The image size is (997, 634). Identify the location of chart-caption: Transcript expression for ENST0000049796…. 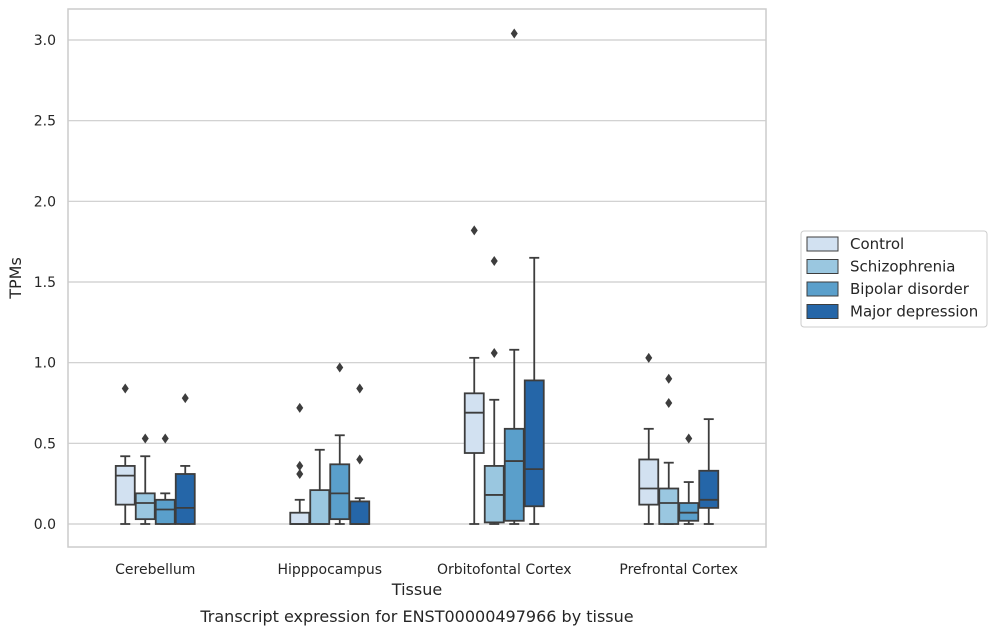
(416, 616).